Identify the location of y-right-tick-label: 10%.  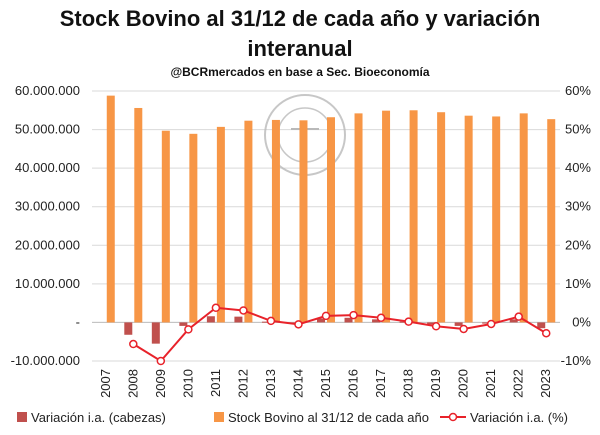
(578, 283).